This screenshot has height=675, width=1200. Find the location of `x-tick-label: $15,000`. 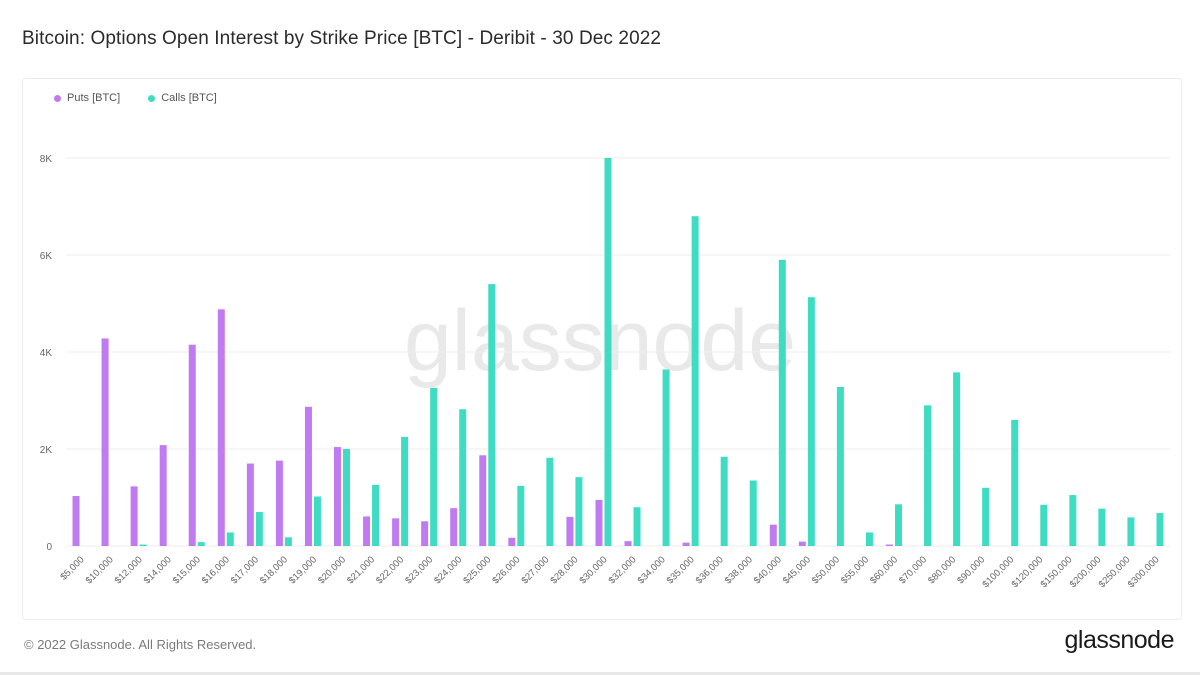

x-tick-label: $15,000 is located at coordinates (187, 570).